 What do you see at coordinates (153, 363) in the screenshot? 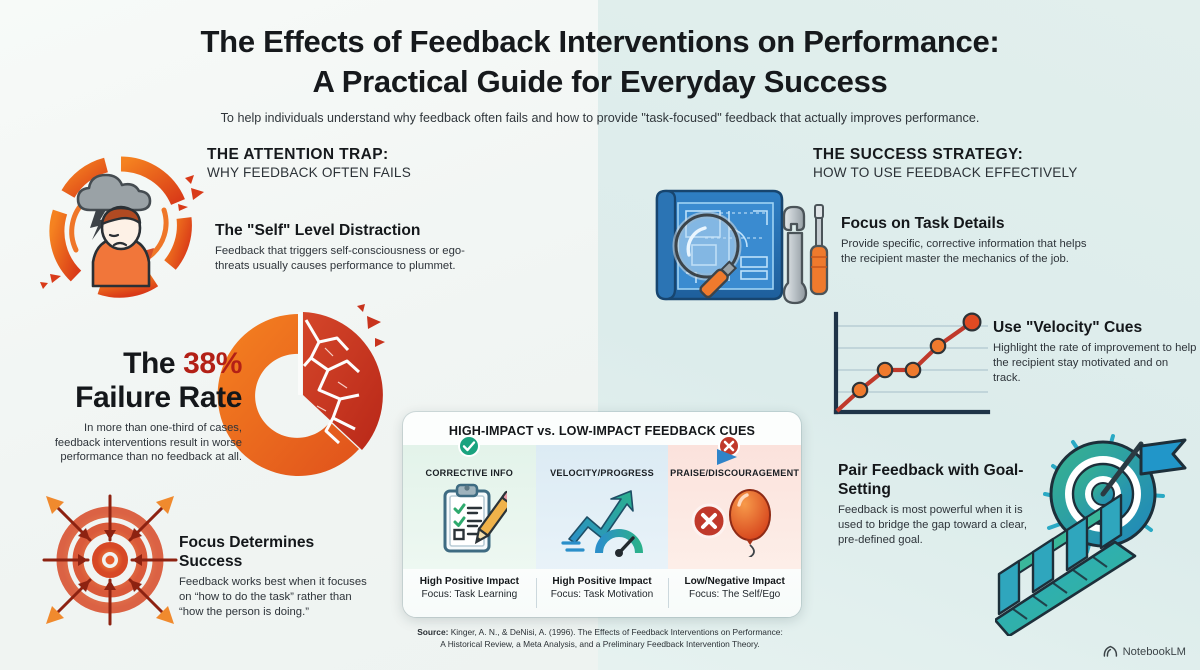
I see `failure-rate-the: The` at bounding box center [153, 363].